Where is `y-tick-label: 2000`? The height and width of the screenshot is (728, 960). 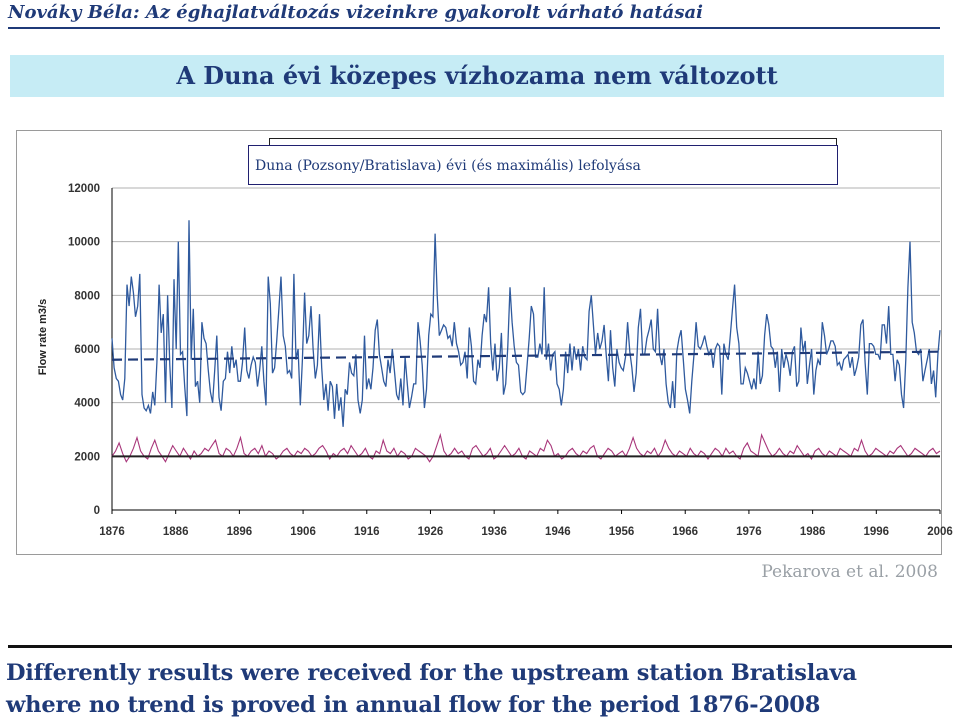 y-tick-label: 2000 is located at coordinates (87, 457).